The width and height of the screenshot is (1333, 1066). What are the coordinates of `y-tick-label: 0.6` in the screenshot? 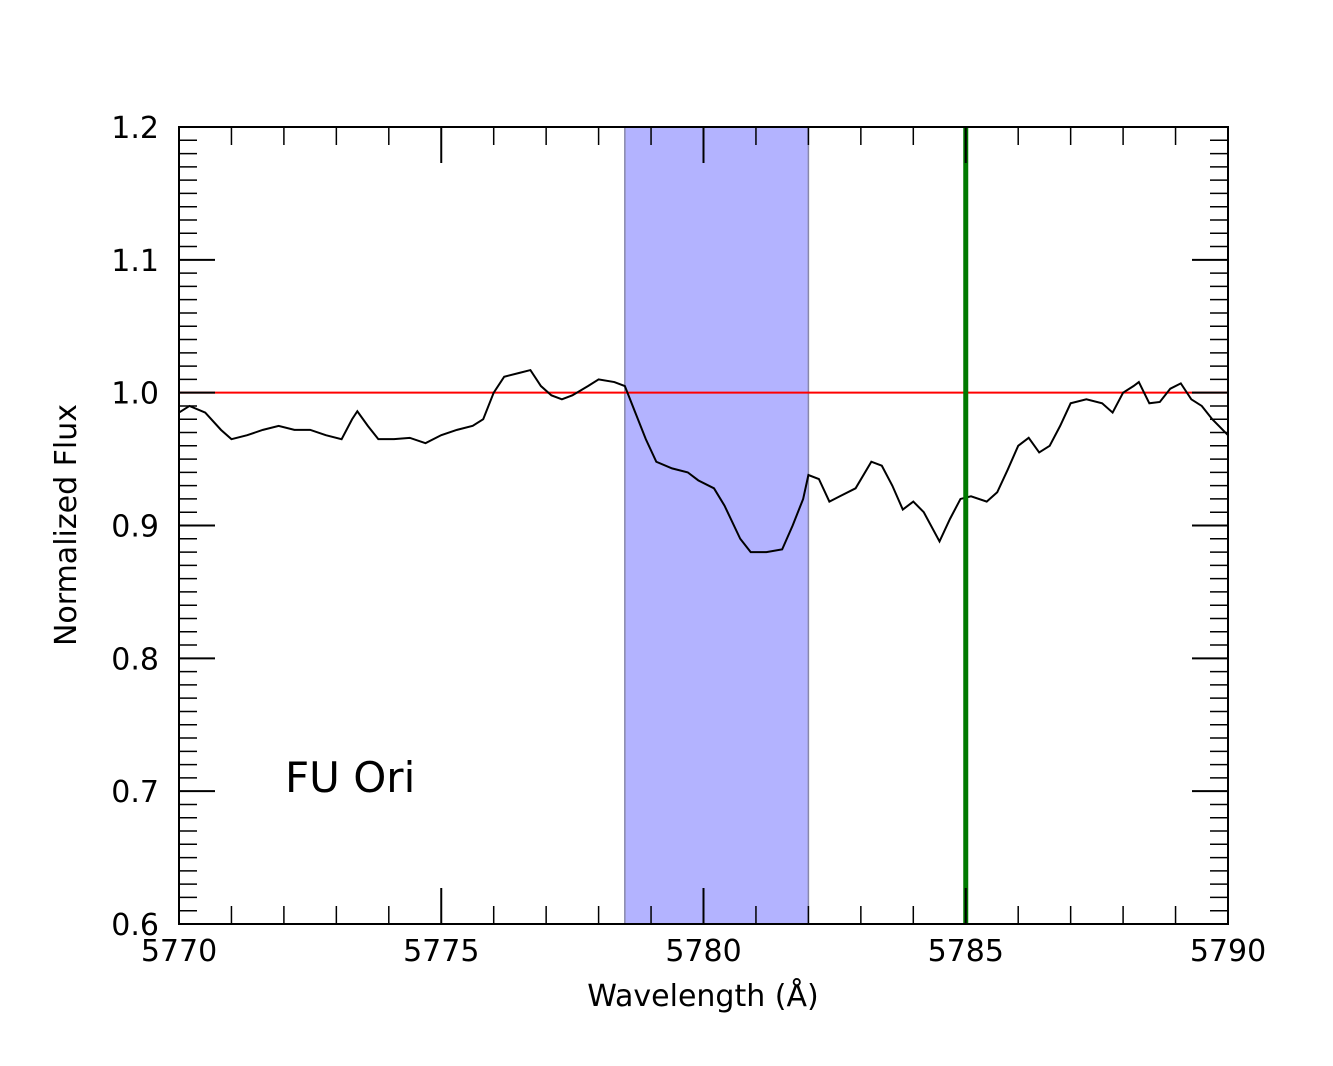 It's located at (135, 925).